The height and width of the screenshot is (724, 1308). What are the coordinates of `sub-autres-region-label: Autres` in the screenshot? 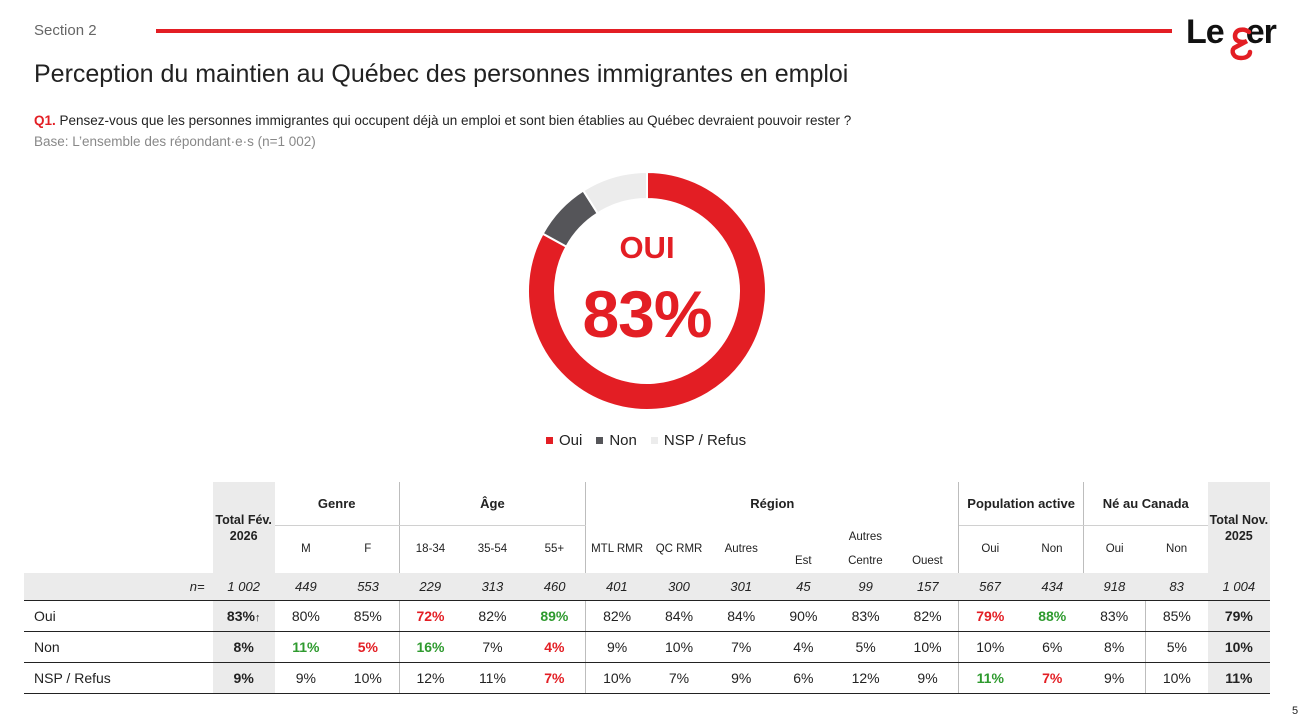 It's located at (865, 537).